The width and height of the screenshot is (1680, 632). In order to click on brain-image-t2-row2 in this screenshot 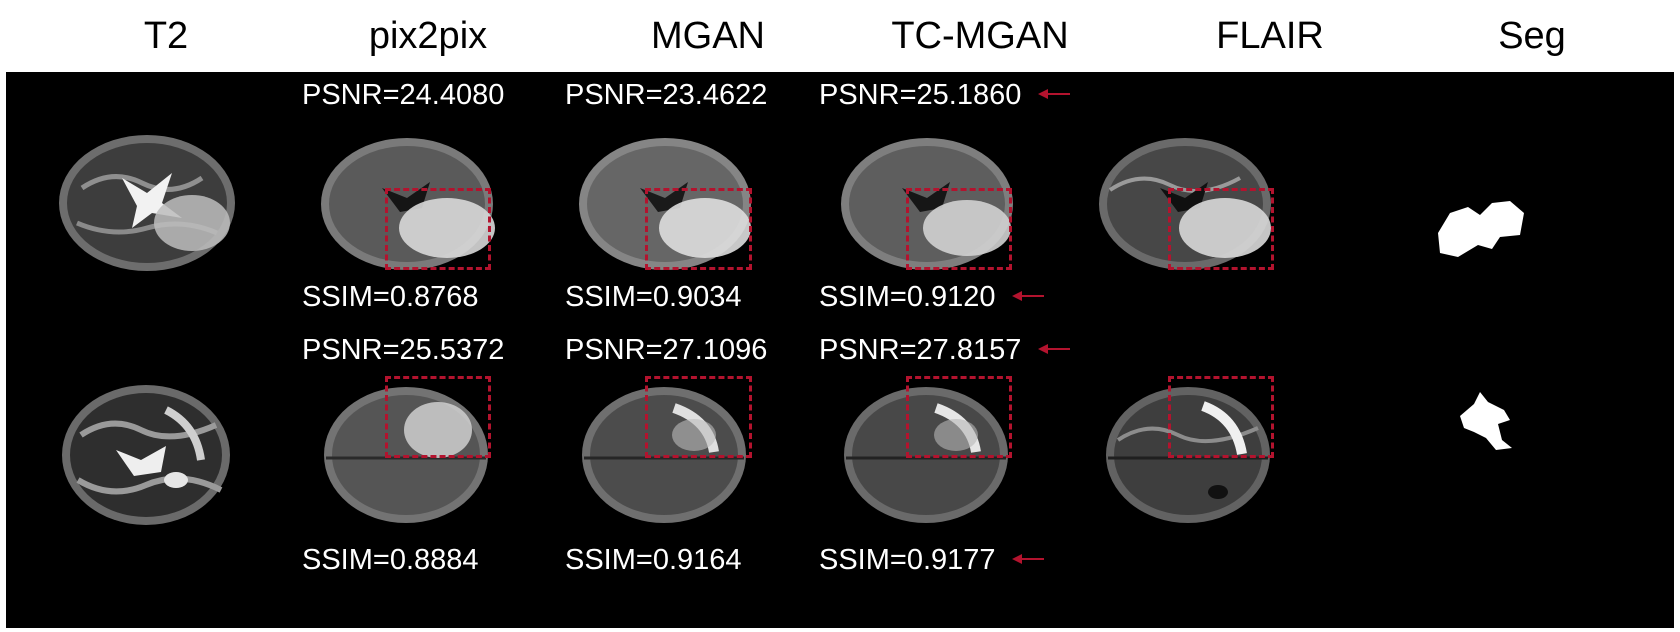, I will do `click(146, 455)`.